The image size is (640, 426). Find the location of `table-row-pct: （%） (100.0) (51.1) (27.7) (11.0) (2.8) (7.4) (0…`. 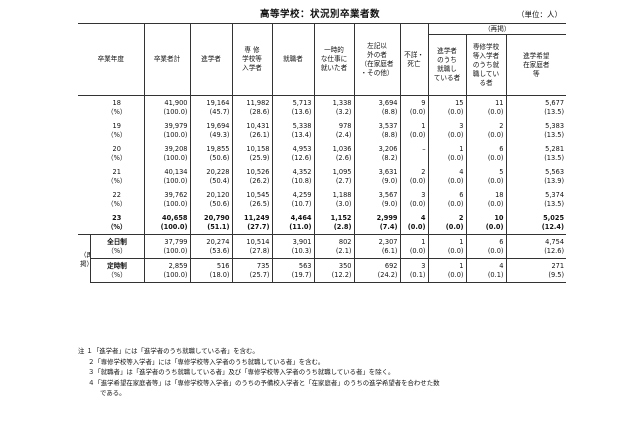

table-row-pct: （%） (100.0) (51.1) (27.7) (11.0) (2.8) (7.4) (0… is located at coordinates (322, 229).